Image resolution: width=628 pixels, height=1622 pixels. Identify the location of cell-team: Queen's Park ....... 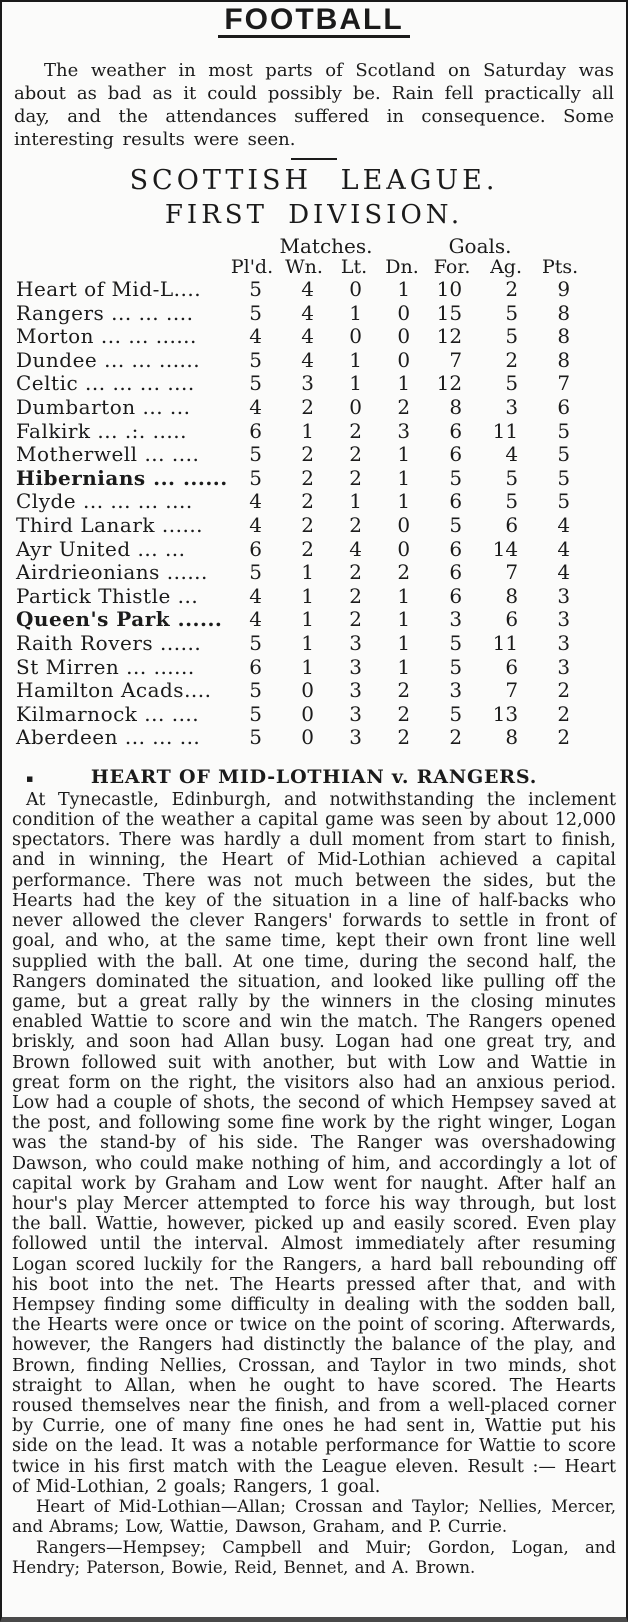
(119, 620).